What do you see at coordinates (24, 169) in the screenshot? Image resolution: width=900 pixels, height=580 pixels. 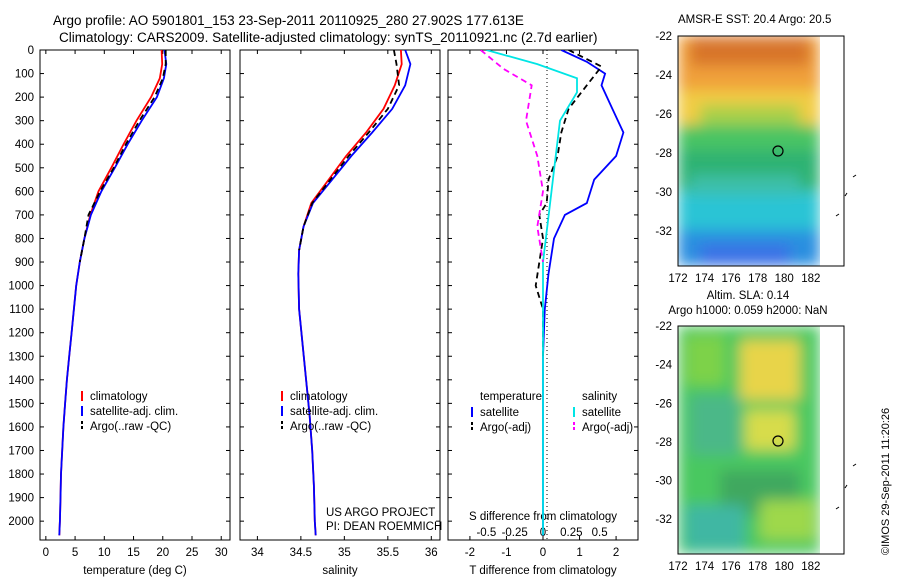 I see `depth-tick-label: 500` at bounding box center [24, 169].